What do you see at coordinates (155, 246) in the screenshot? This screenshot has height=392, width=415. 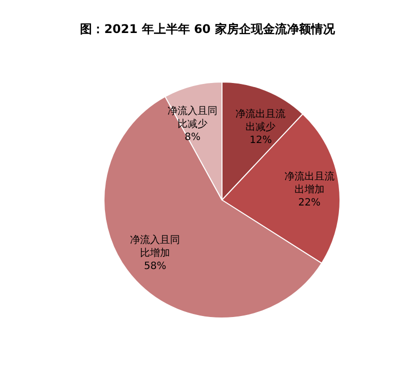 I see `slice-label: 净流入且同比增加` at bounding box center [155, 246].